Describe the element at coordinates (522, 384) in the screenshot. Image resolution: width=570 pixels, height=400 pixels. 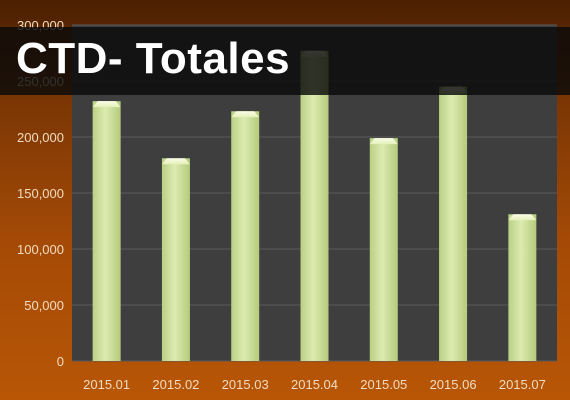
I see `x-tick-label: 2015.07` at that location.